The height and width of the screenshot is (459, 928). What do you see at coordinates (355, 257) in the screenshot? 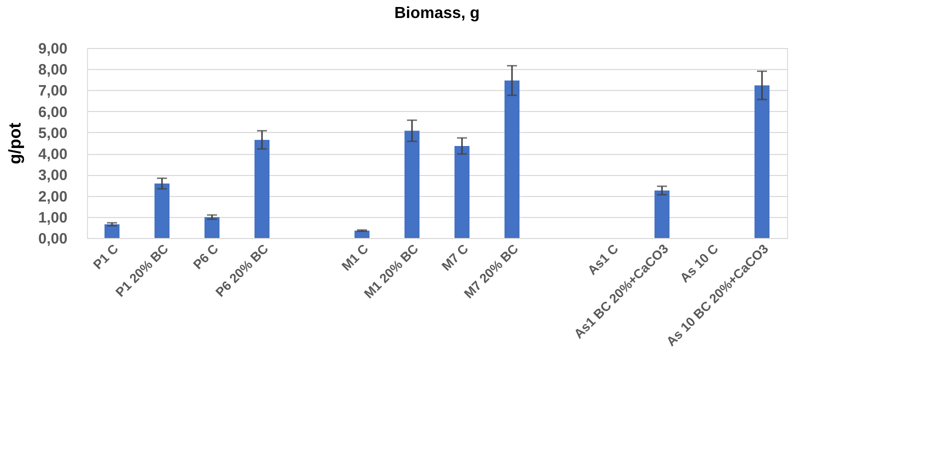
I see `x-tick-label: M1 C` at bounding box center [355, 257].